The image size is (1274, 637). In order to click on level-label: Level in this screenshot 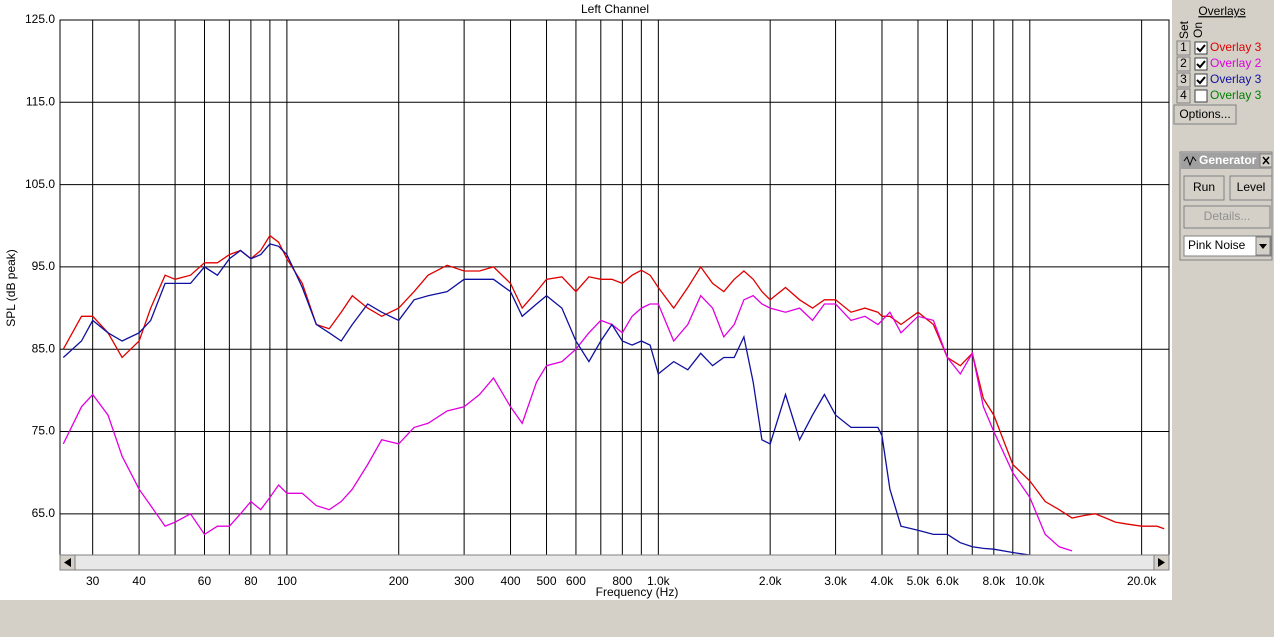, I will do `click(1251, 187)`.